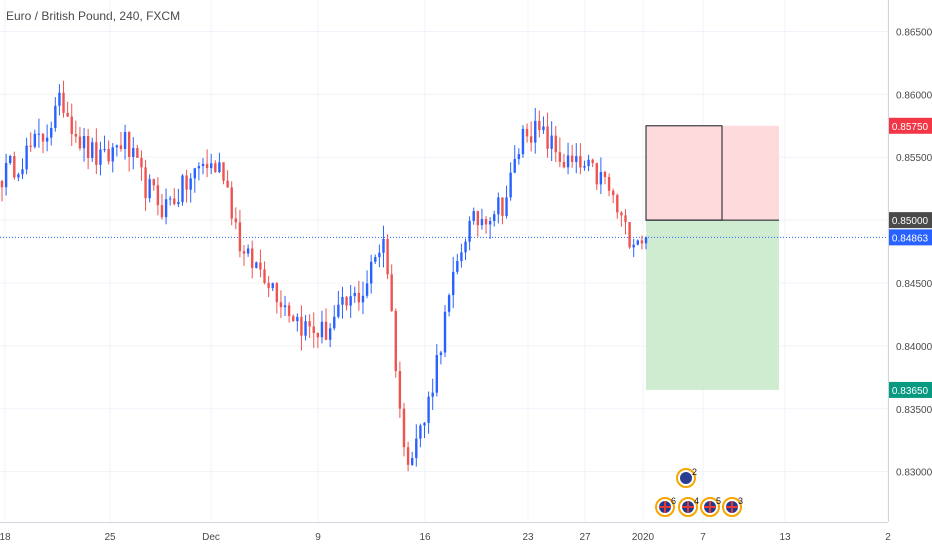 The width and height of the screenshot is (932, 550). I want to click on price-label-bg, so click(910, 237).